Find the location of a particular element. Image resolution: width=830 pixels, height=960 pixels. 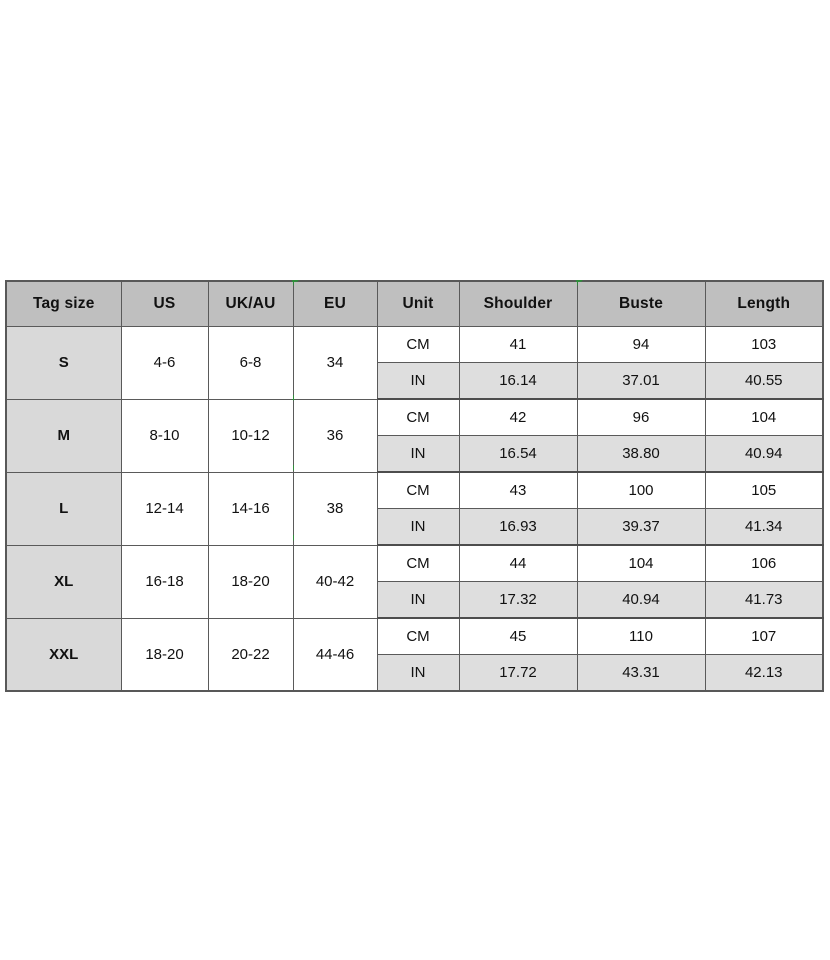

column-header-buste: Buste is located at coordinates (641, 303).